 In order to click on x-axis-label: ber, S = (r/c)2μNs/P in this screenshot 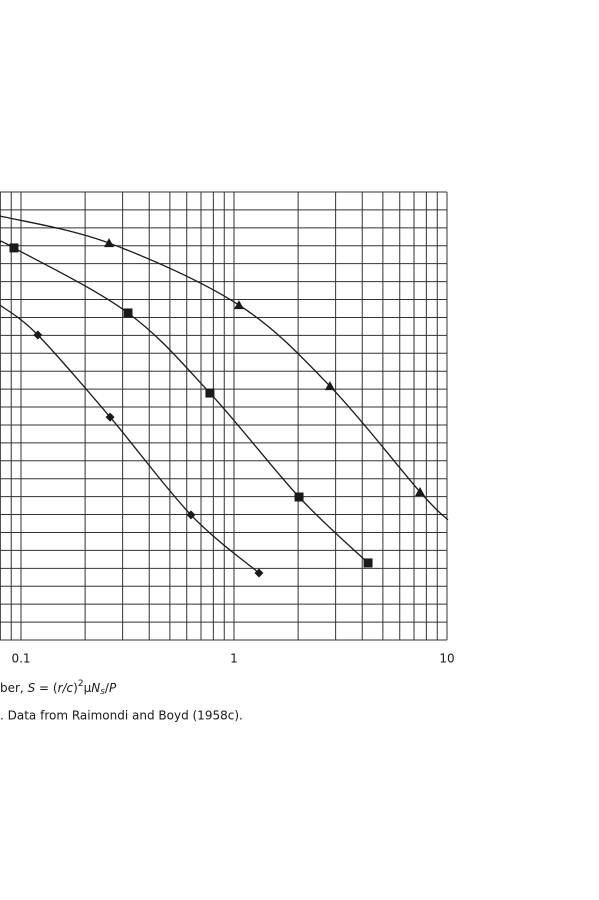, I will do `click(58, 688)`.